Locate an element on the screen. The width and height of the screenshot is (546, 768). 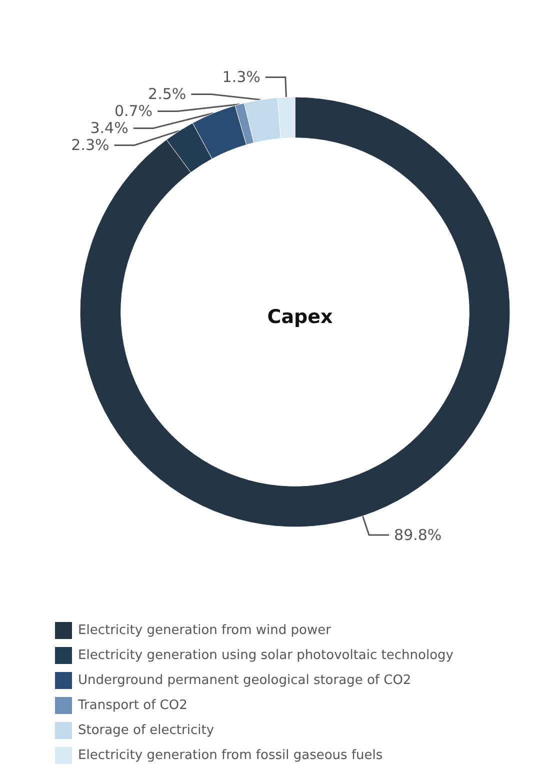
data-label: 1.3% is located at coordinates (241, 77).